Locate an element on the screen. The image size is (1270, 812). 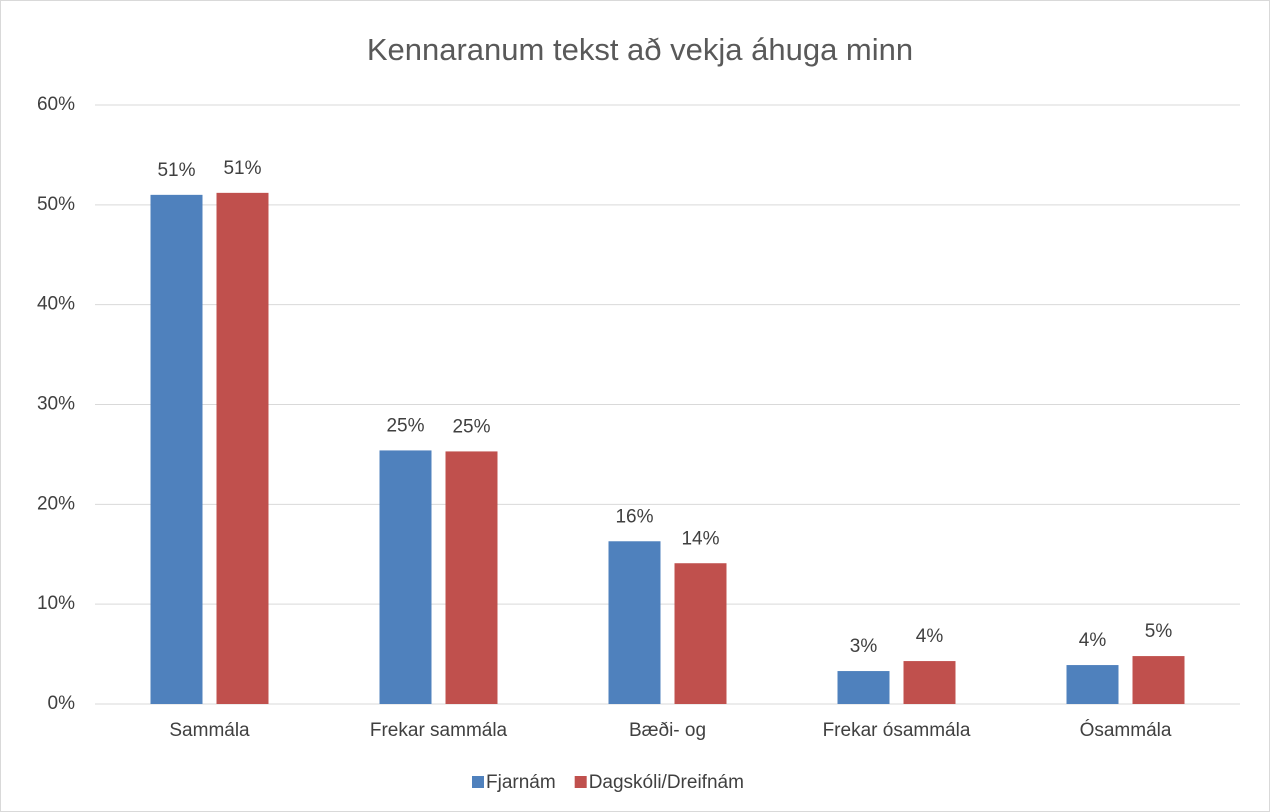
data-label: 14% is located at coordinates (700, 538).